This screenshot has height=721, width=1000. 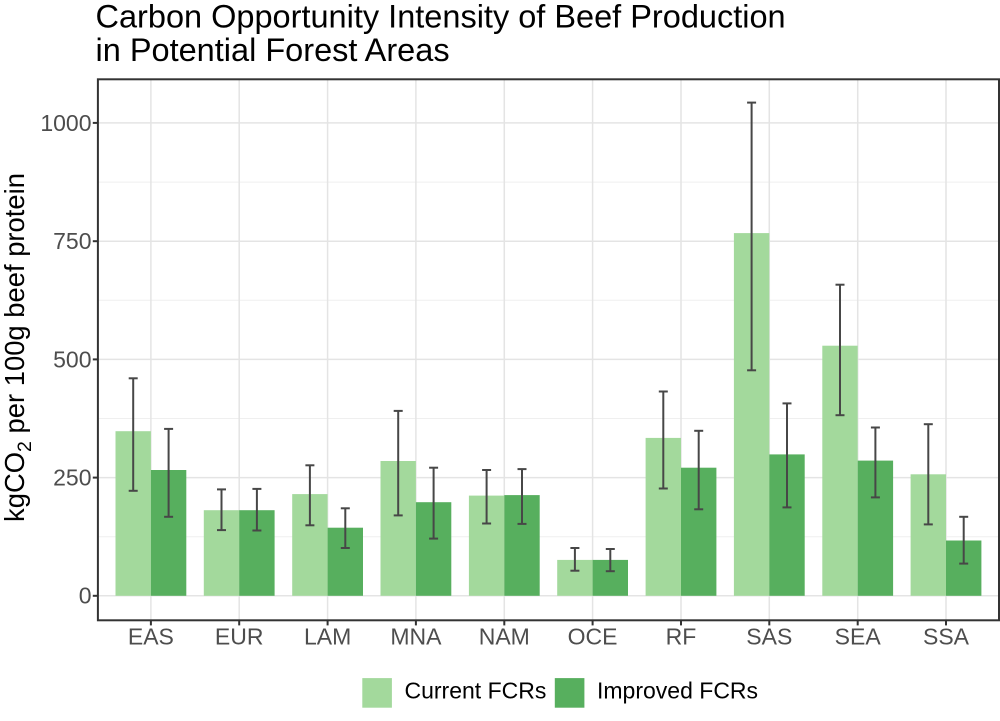 I want to click on svg-text: SAS, so click(x=769, y=637).